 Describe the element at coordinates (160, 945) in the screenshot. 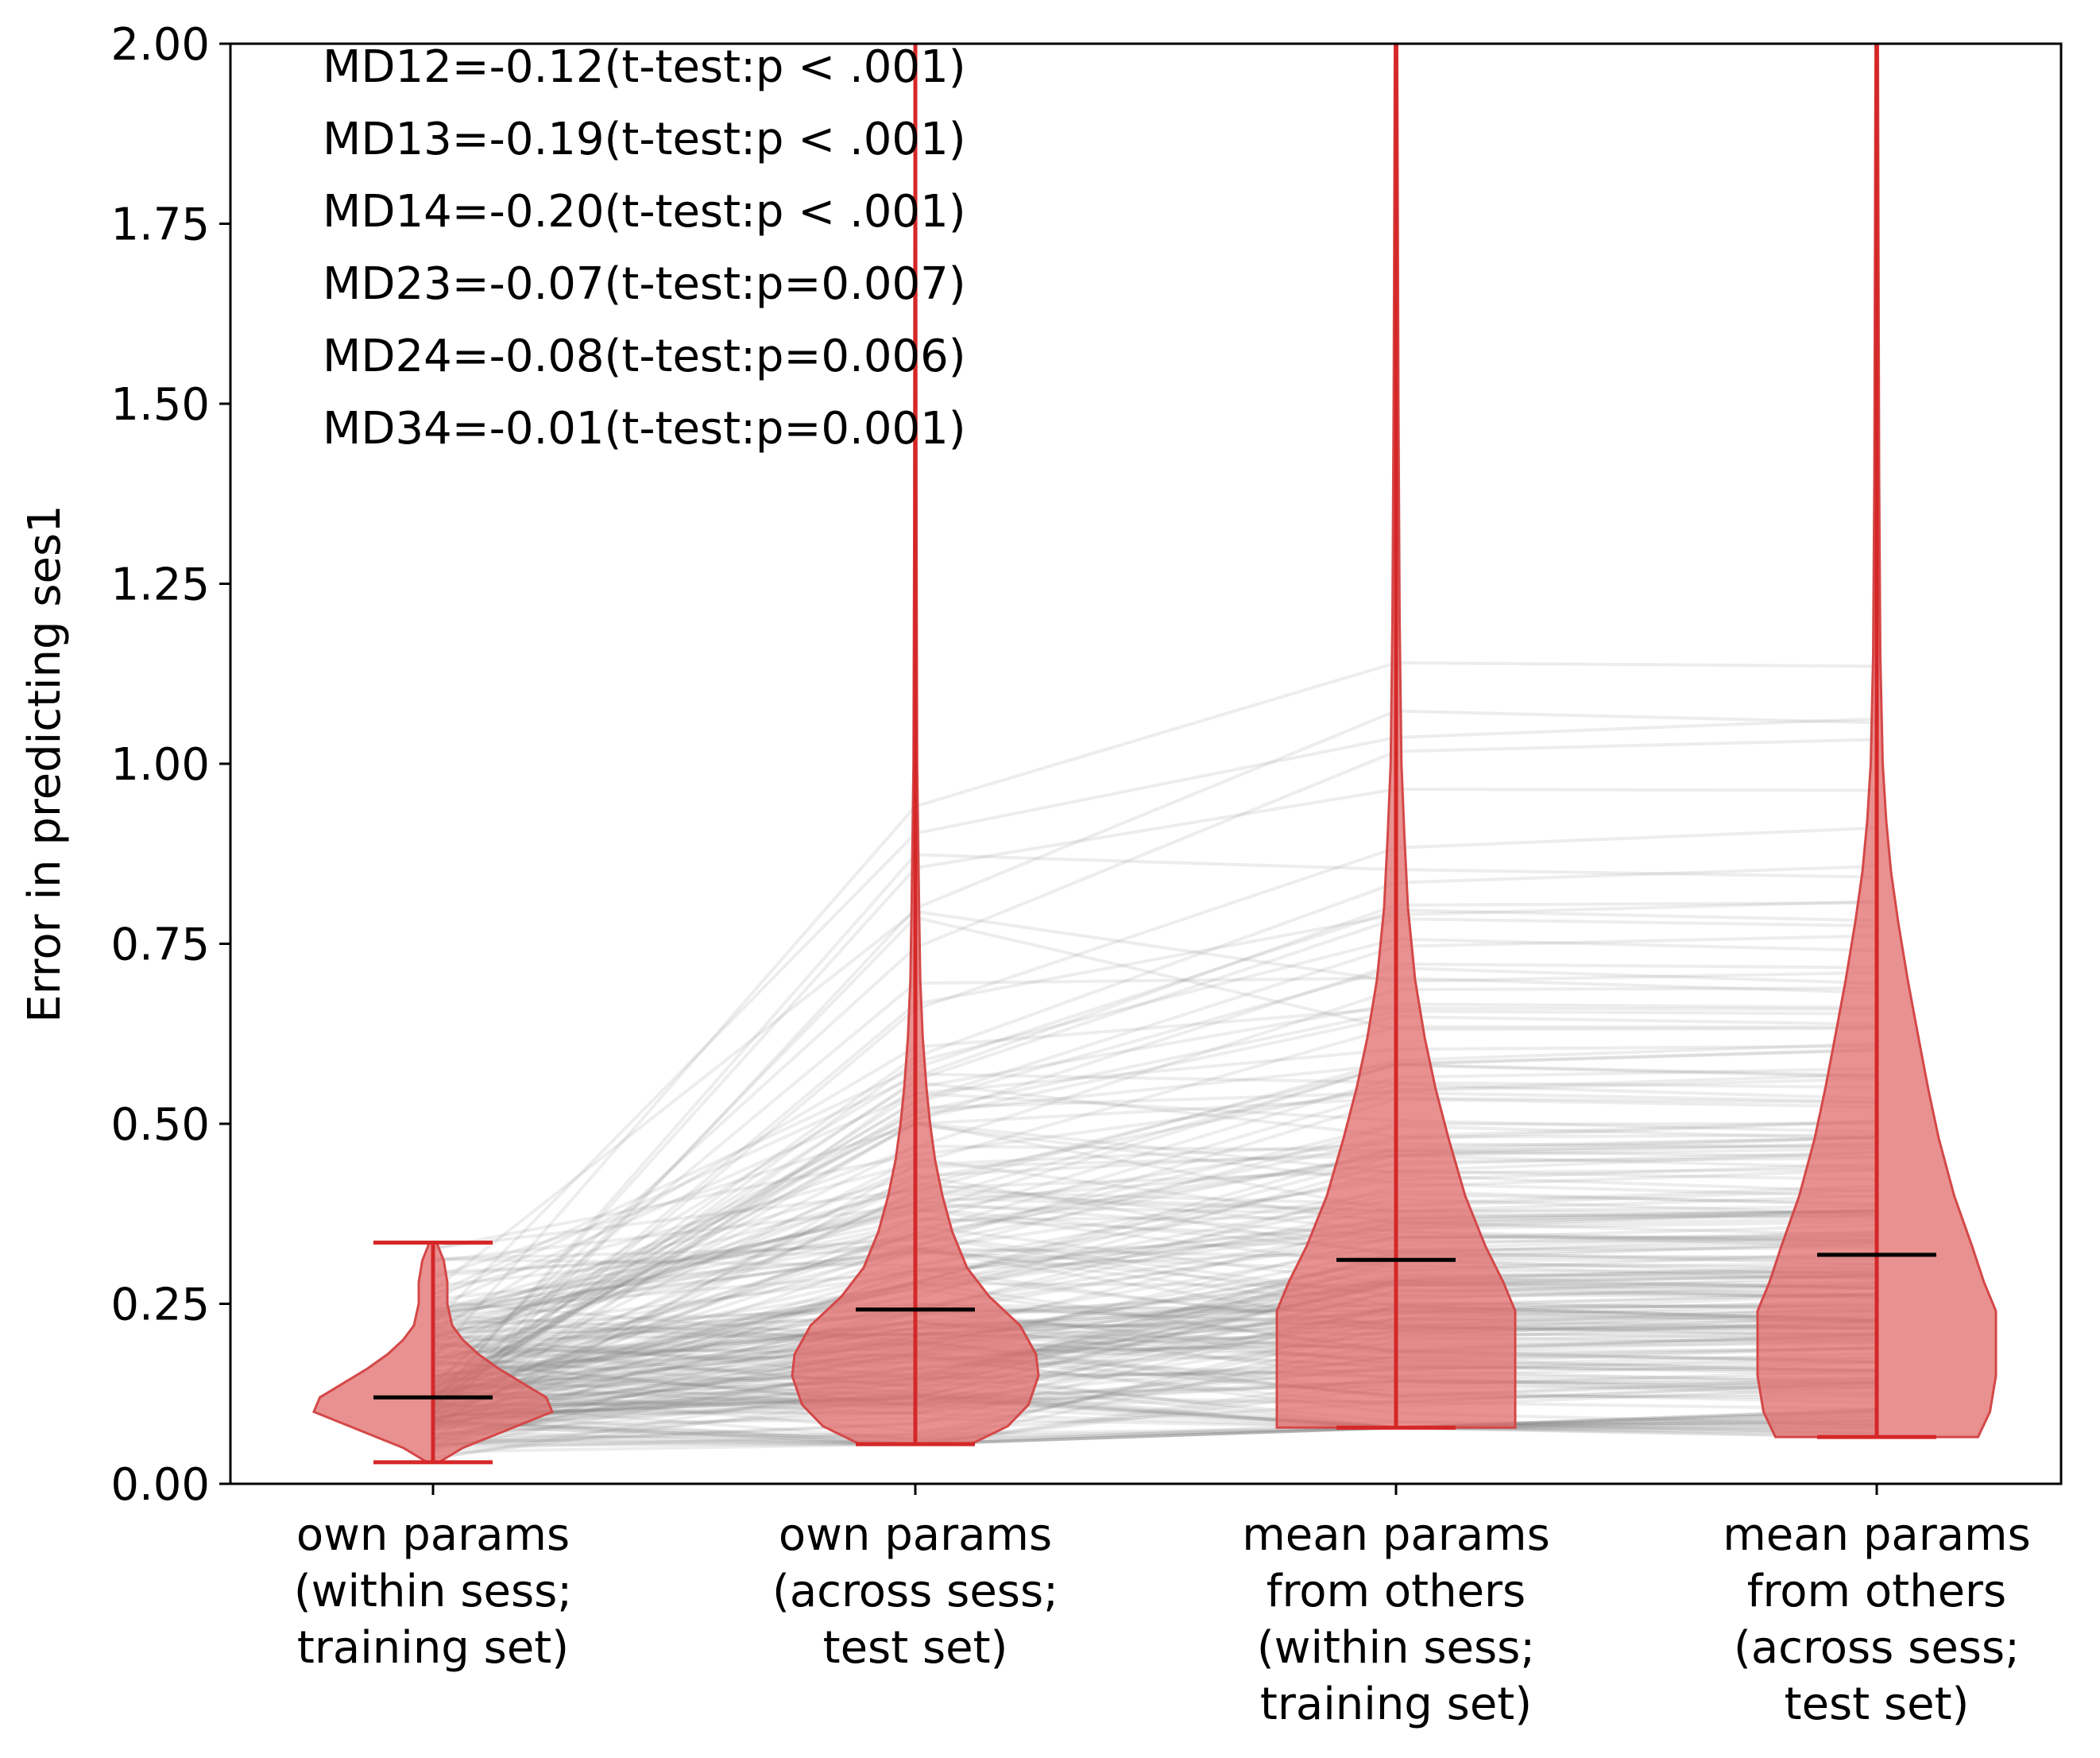

I see `y-tick-label: 0.75` at that location.